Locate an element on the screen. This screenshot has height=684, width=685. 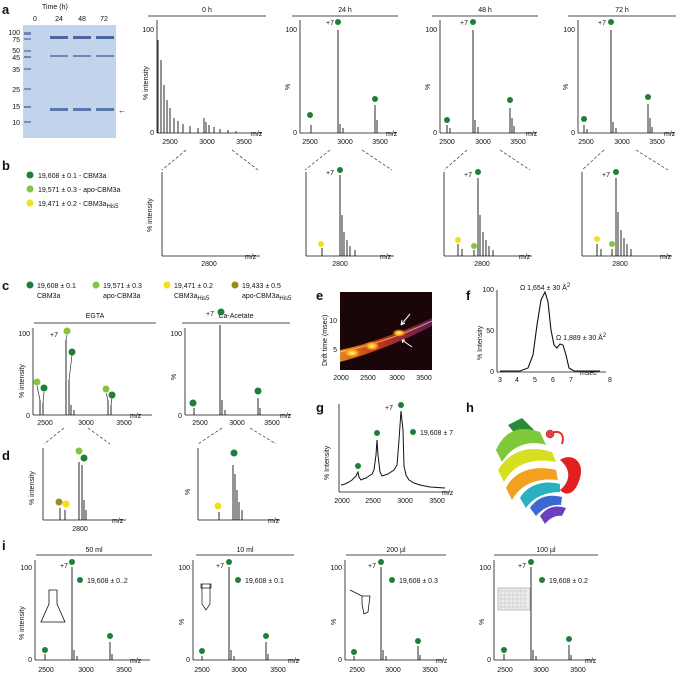
legend-name: apo-CBM3a is located at coordinates (260, 296).